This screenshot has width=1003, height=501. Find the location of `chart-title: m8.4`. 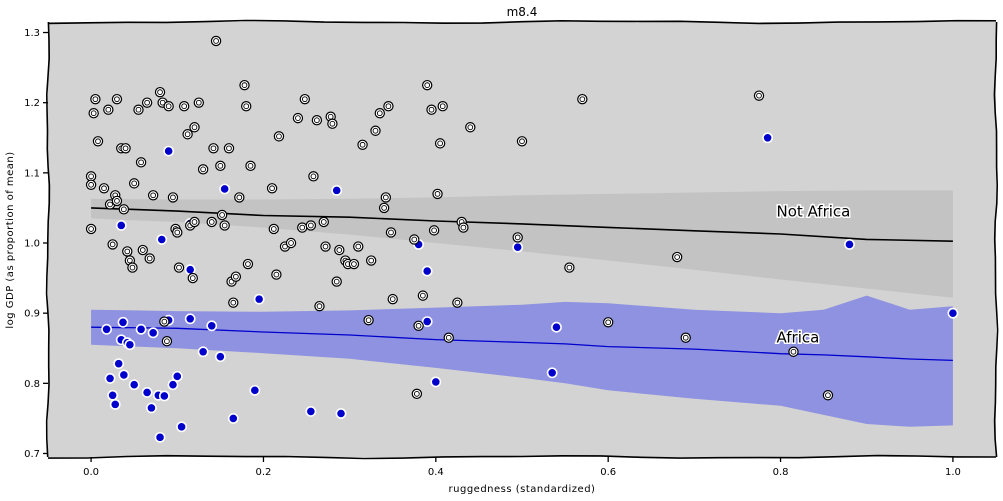

chart-title: m8.4 is located at coordinates (522, 12).